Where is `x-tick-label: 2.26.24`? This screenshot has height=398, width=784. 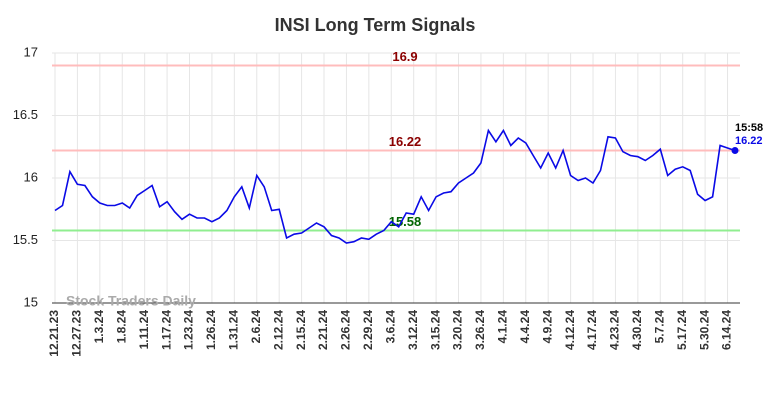 x-tick-label: 2.26.24 is located at coordinates (346, 330).